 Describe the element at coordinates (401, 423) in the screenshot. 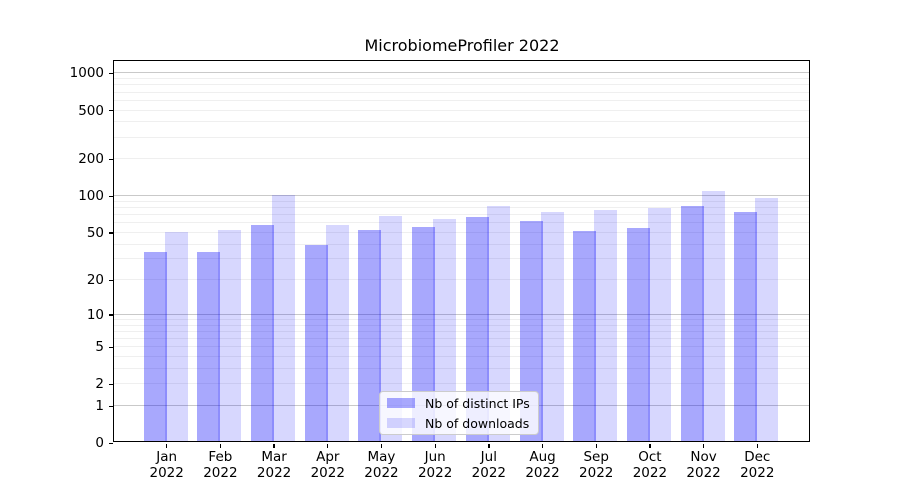

I see `legend-swatch-downloads` at that location.